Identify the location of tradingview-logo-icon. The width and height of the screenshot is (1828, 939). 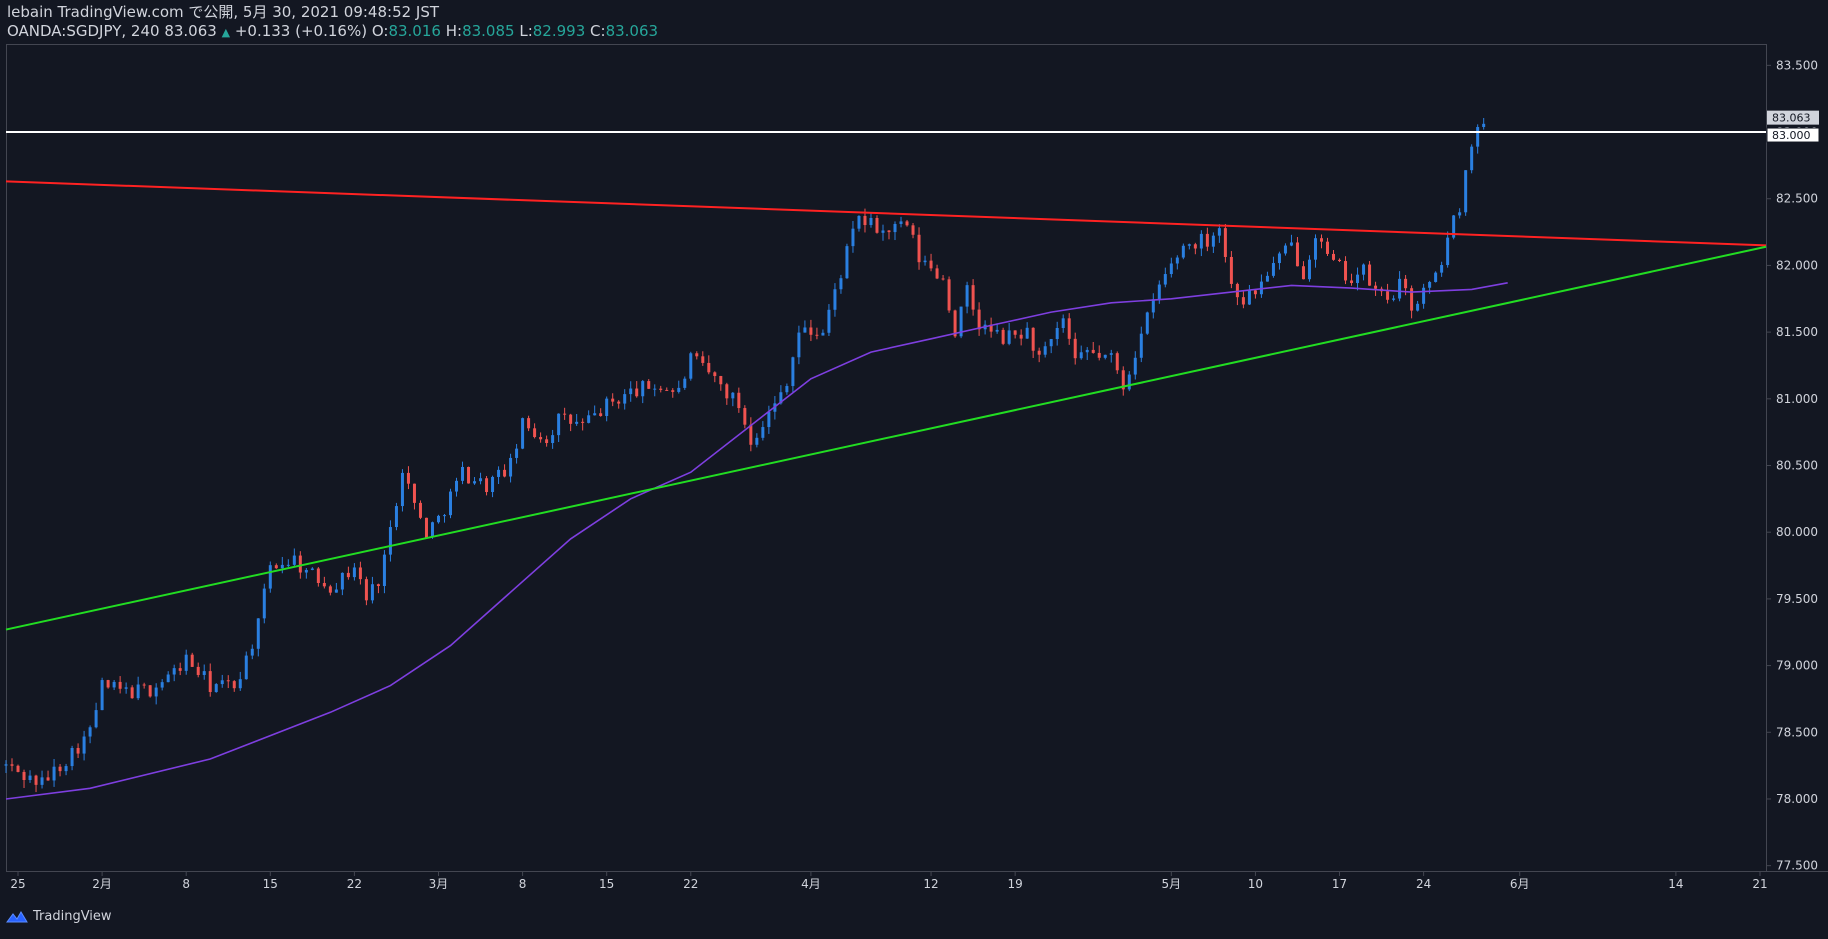
(17, 916).